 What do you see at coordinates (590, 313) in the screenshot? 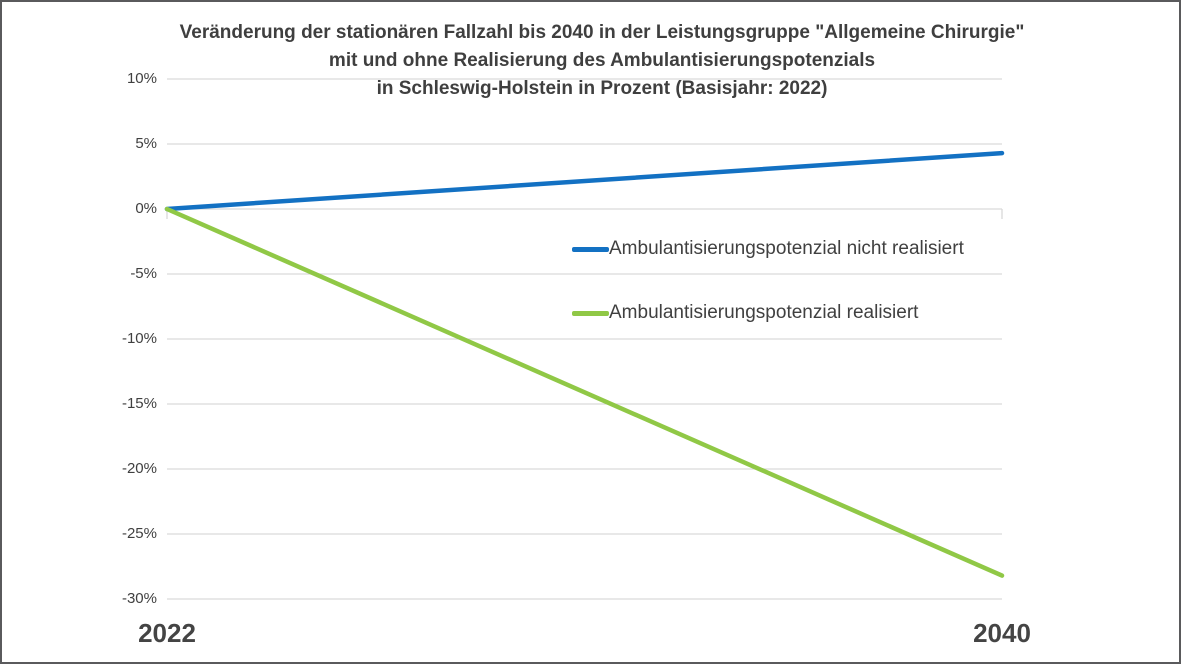
I see `legend-line-swatch-green` at bounding box center [590, 313].